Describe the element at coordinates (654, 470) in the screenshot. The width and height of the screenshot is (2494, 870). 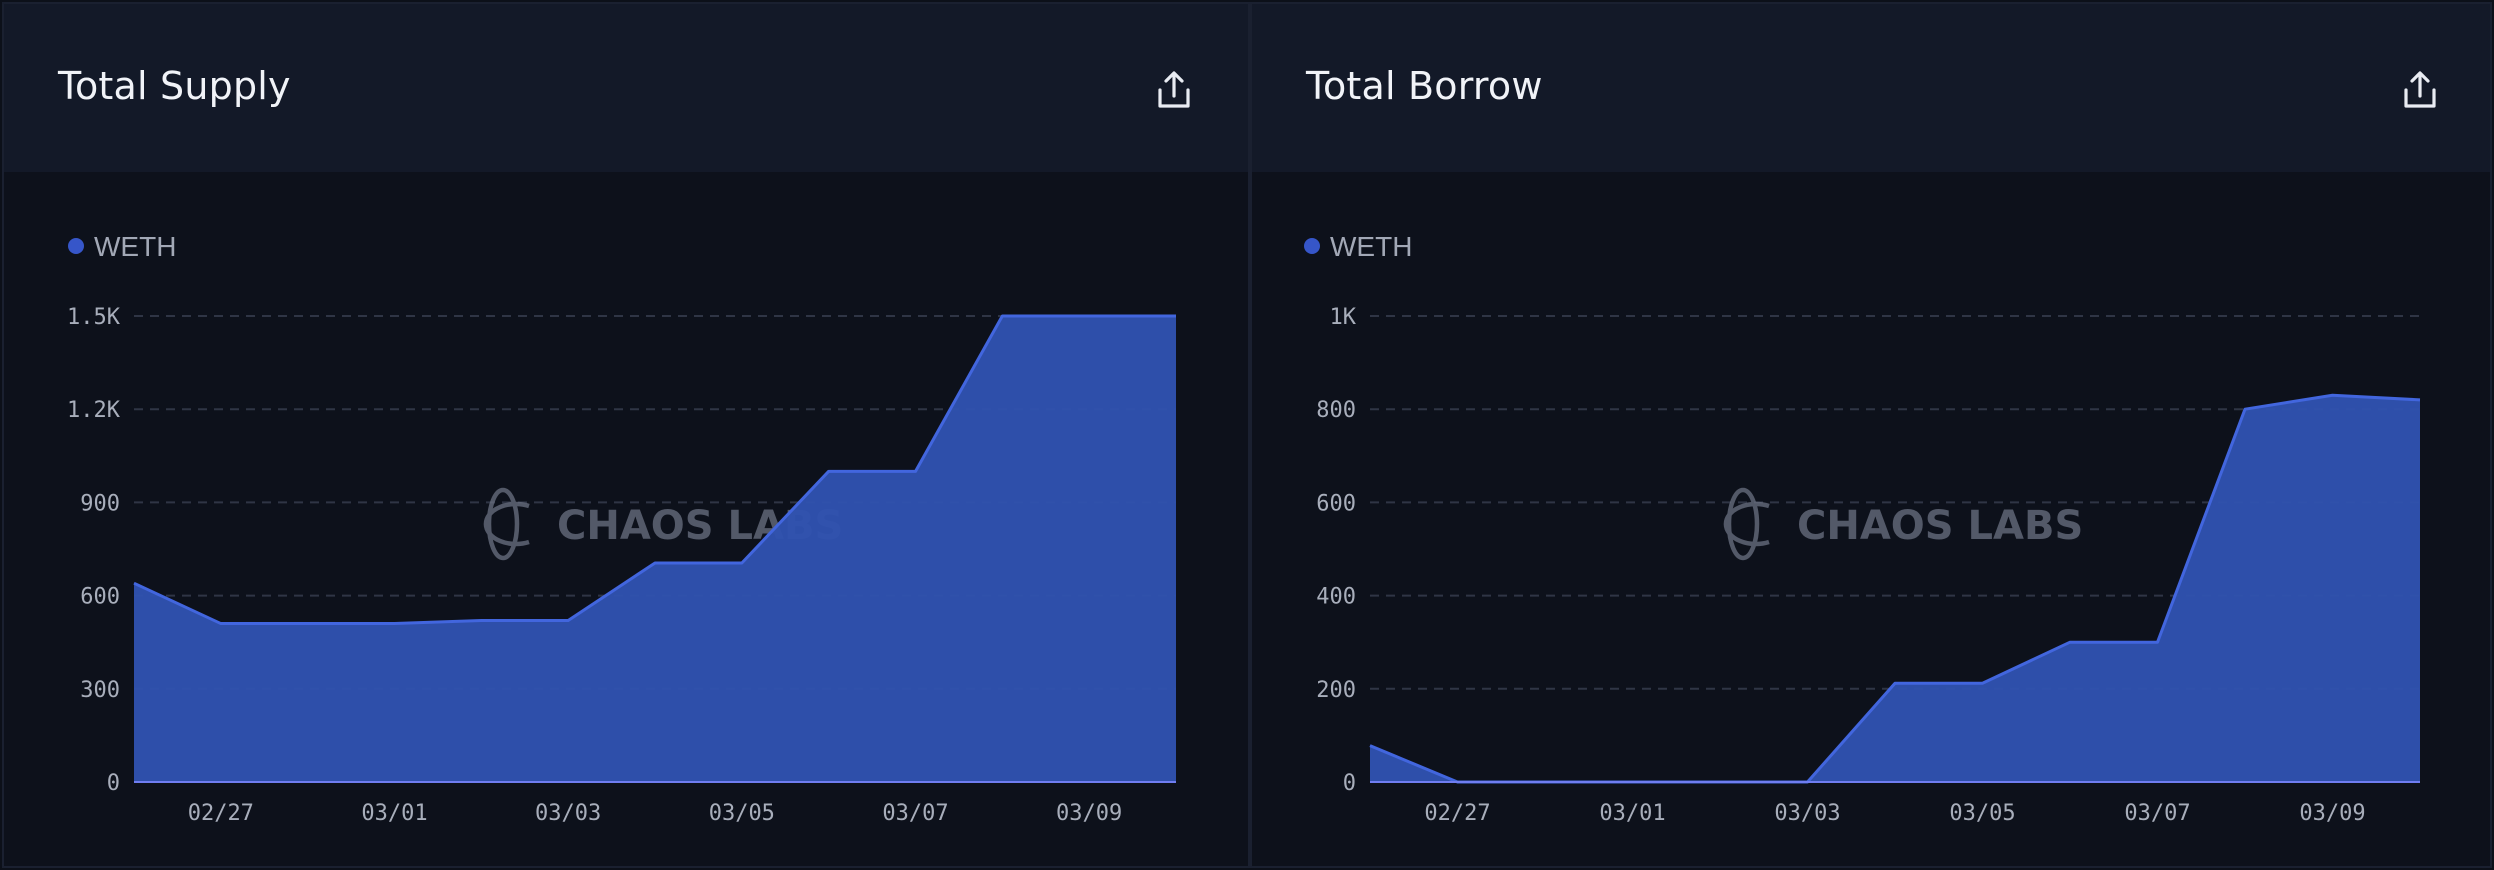
I see `series-line-weth` at that location.